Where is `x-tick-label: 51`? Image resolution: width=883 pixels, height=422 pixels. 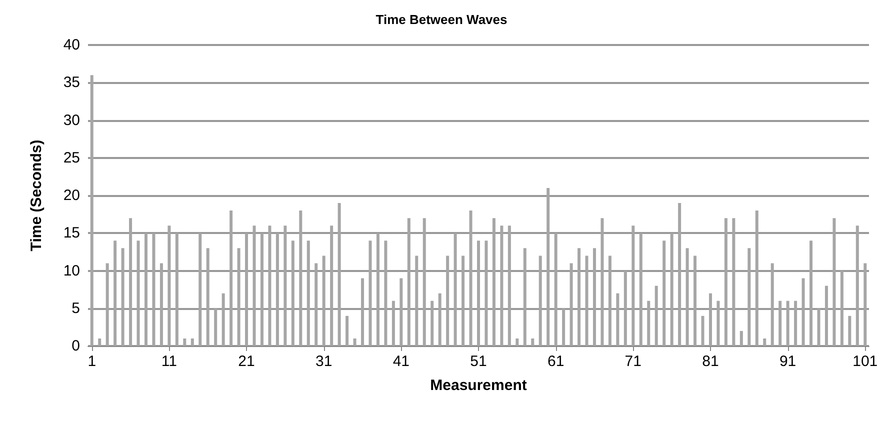 x-tick-label: 51 is located at coordinates (478, 361).